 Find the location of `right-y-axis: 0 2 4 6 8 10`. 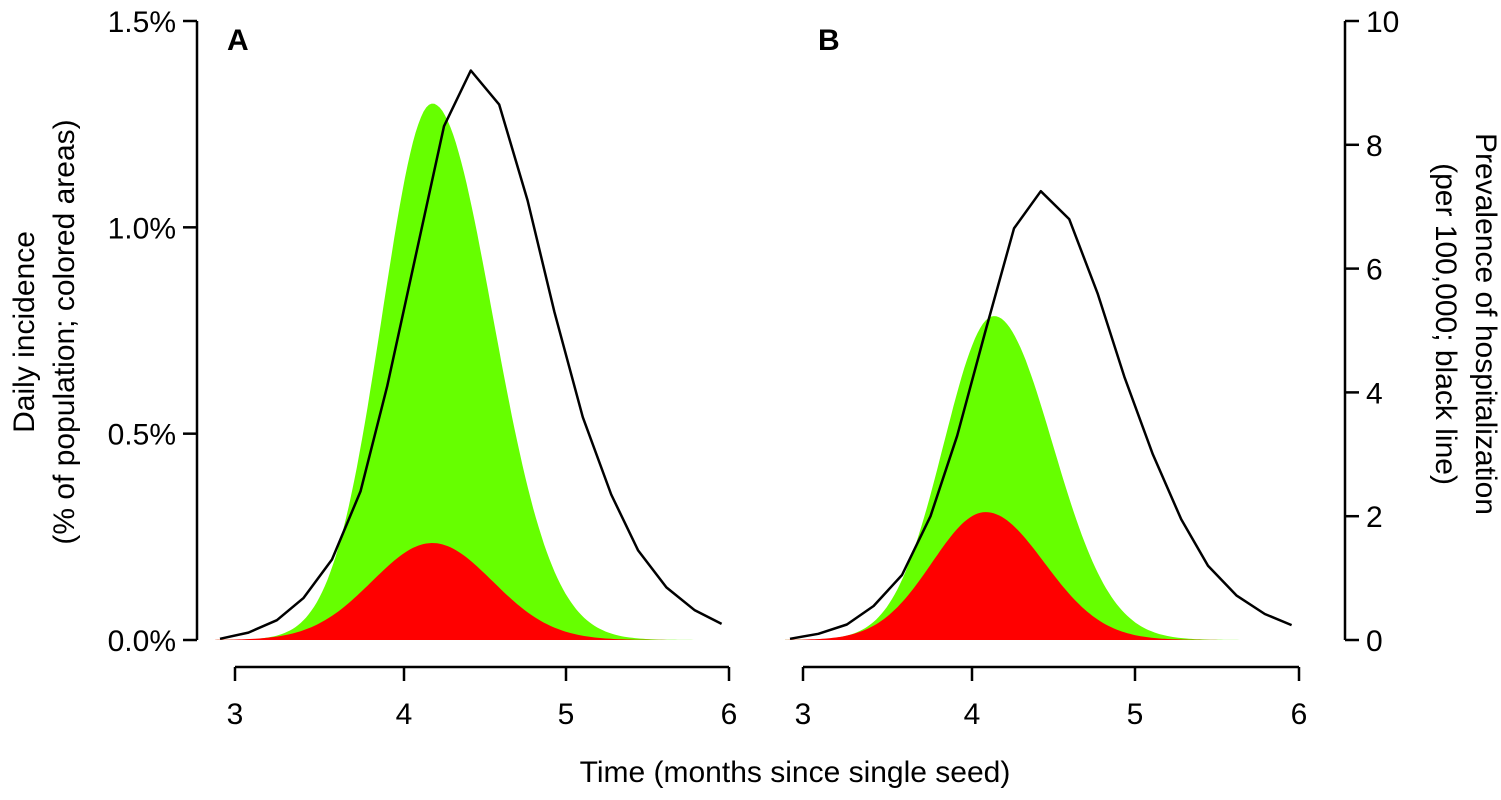

right-y-axis: 0 2 4 6 8 10 is located at coordinates (1371, 332).